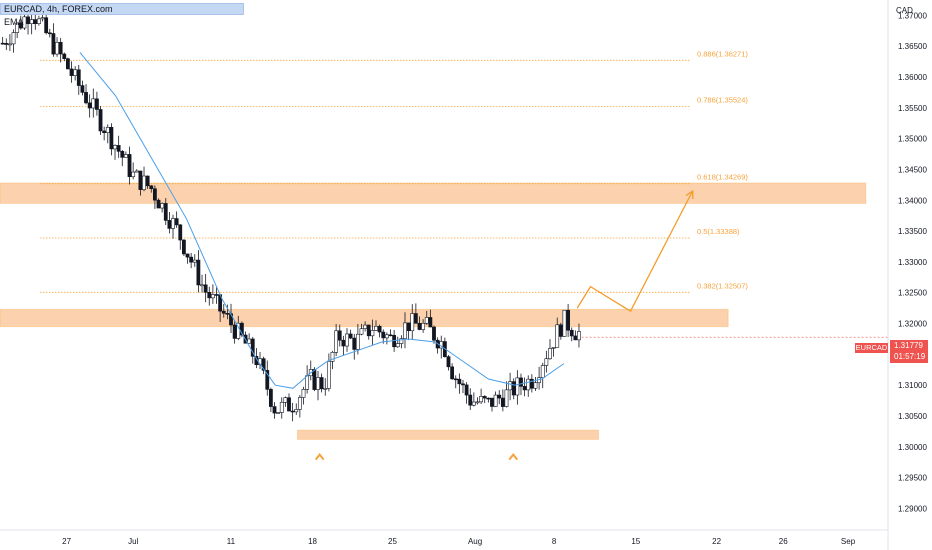 This screenshot has height=550, width=932. Describe the element at coordinates (912, 139) in the screenshot. I see `y-tick-label: 1.35000` at that location.